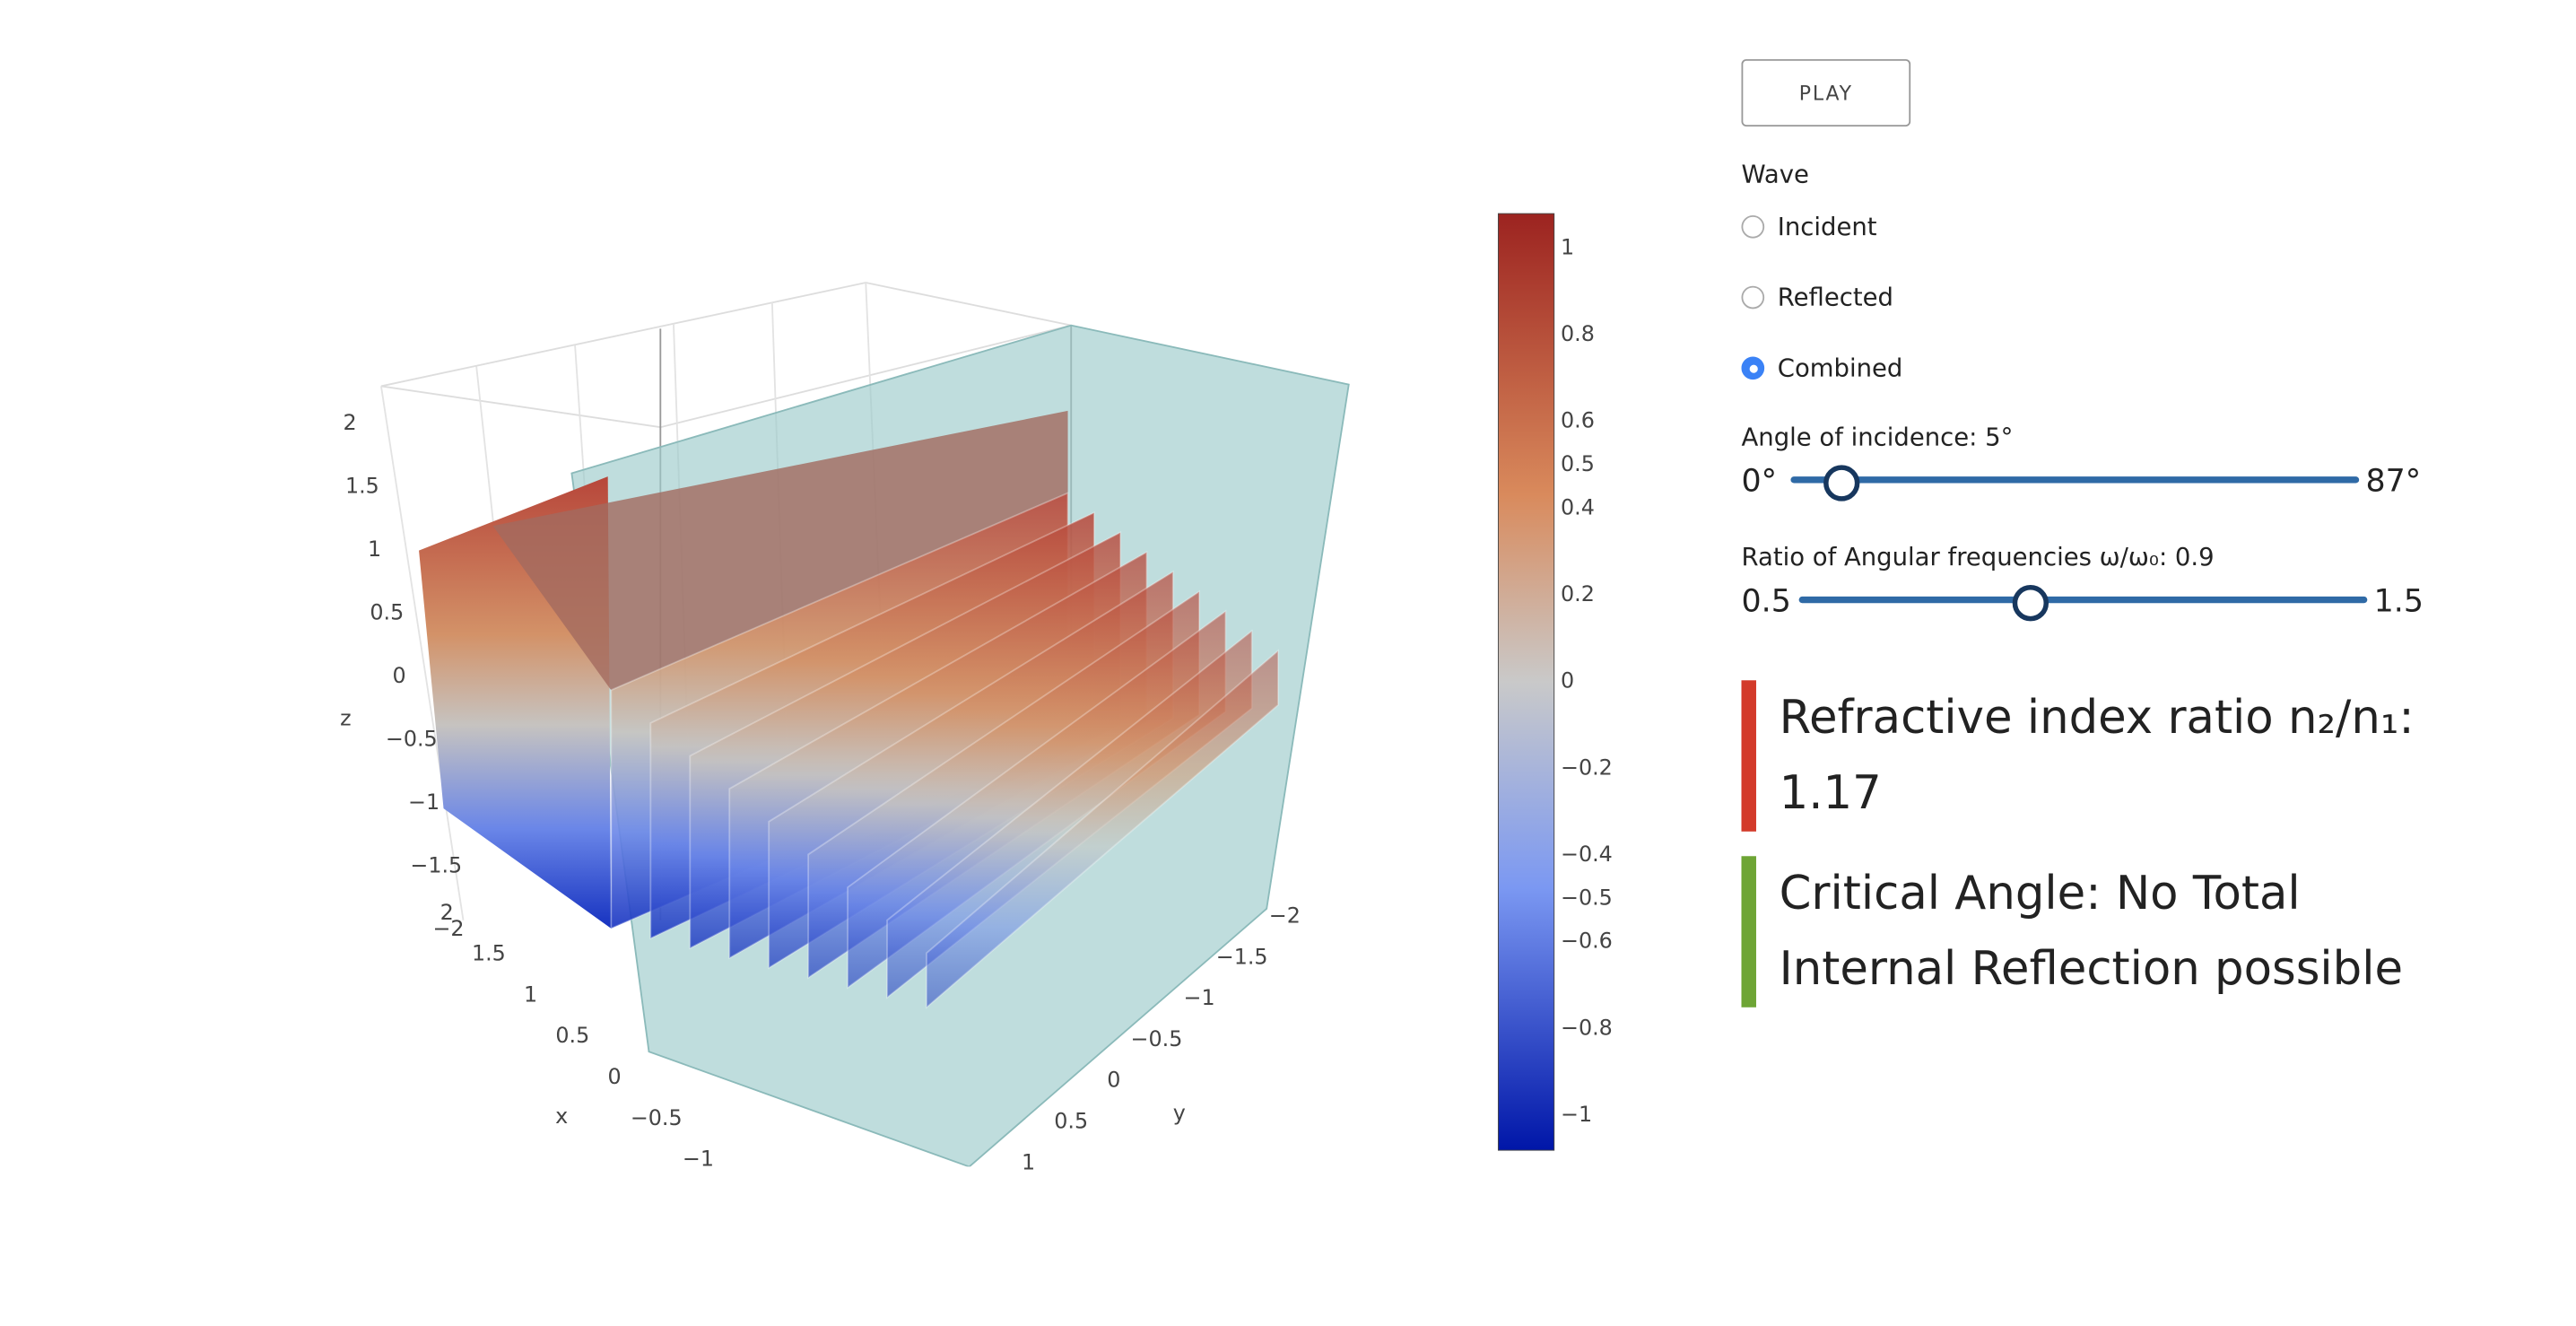  Describe the element at coordinates (412, 739) in the screenshot. I see `z-tick-label: −0.5` at that location.